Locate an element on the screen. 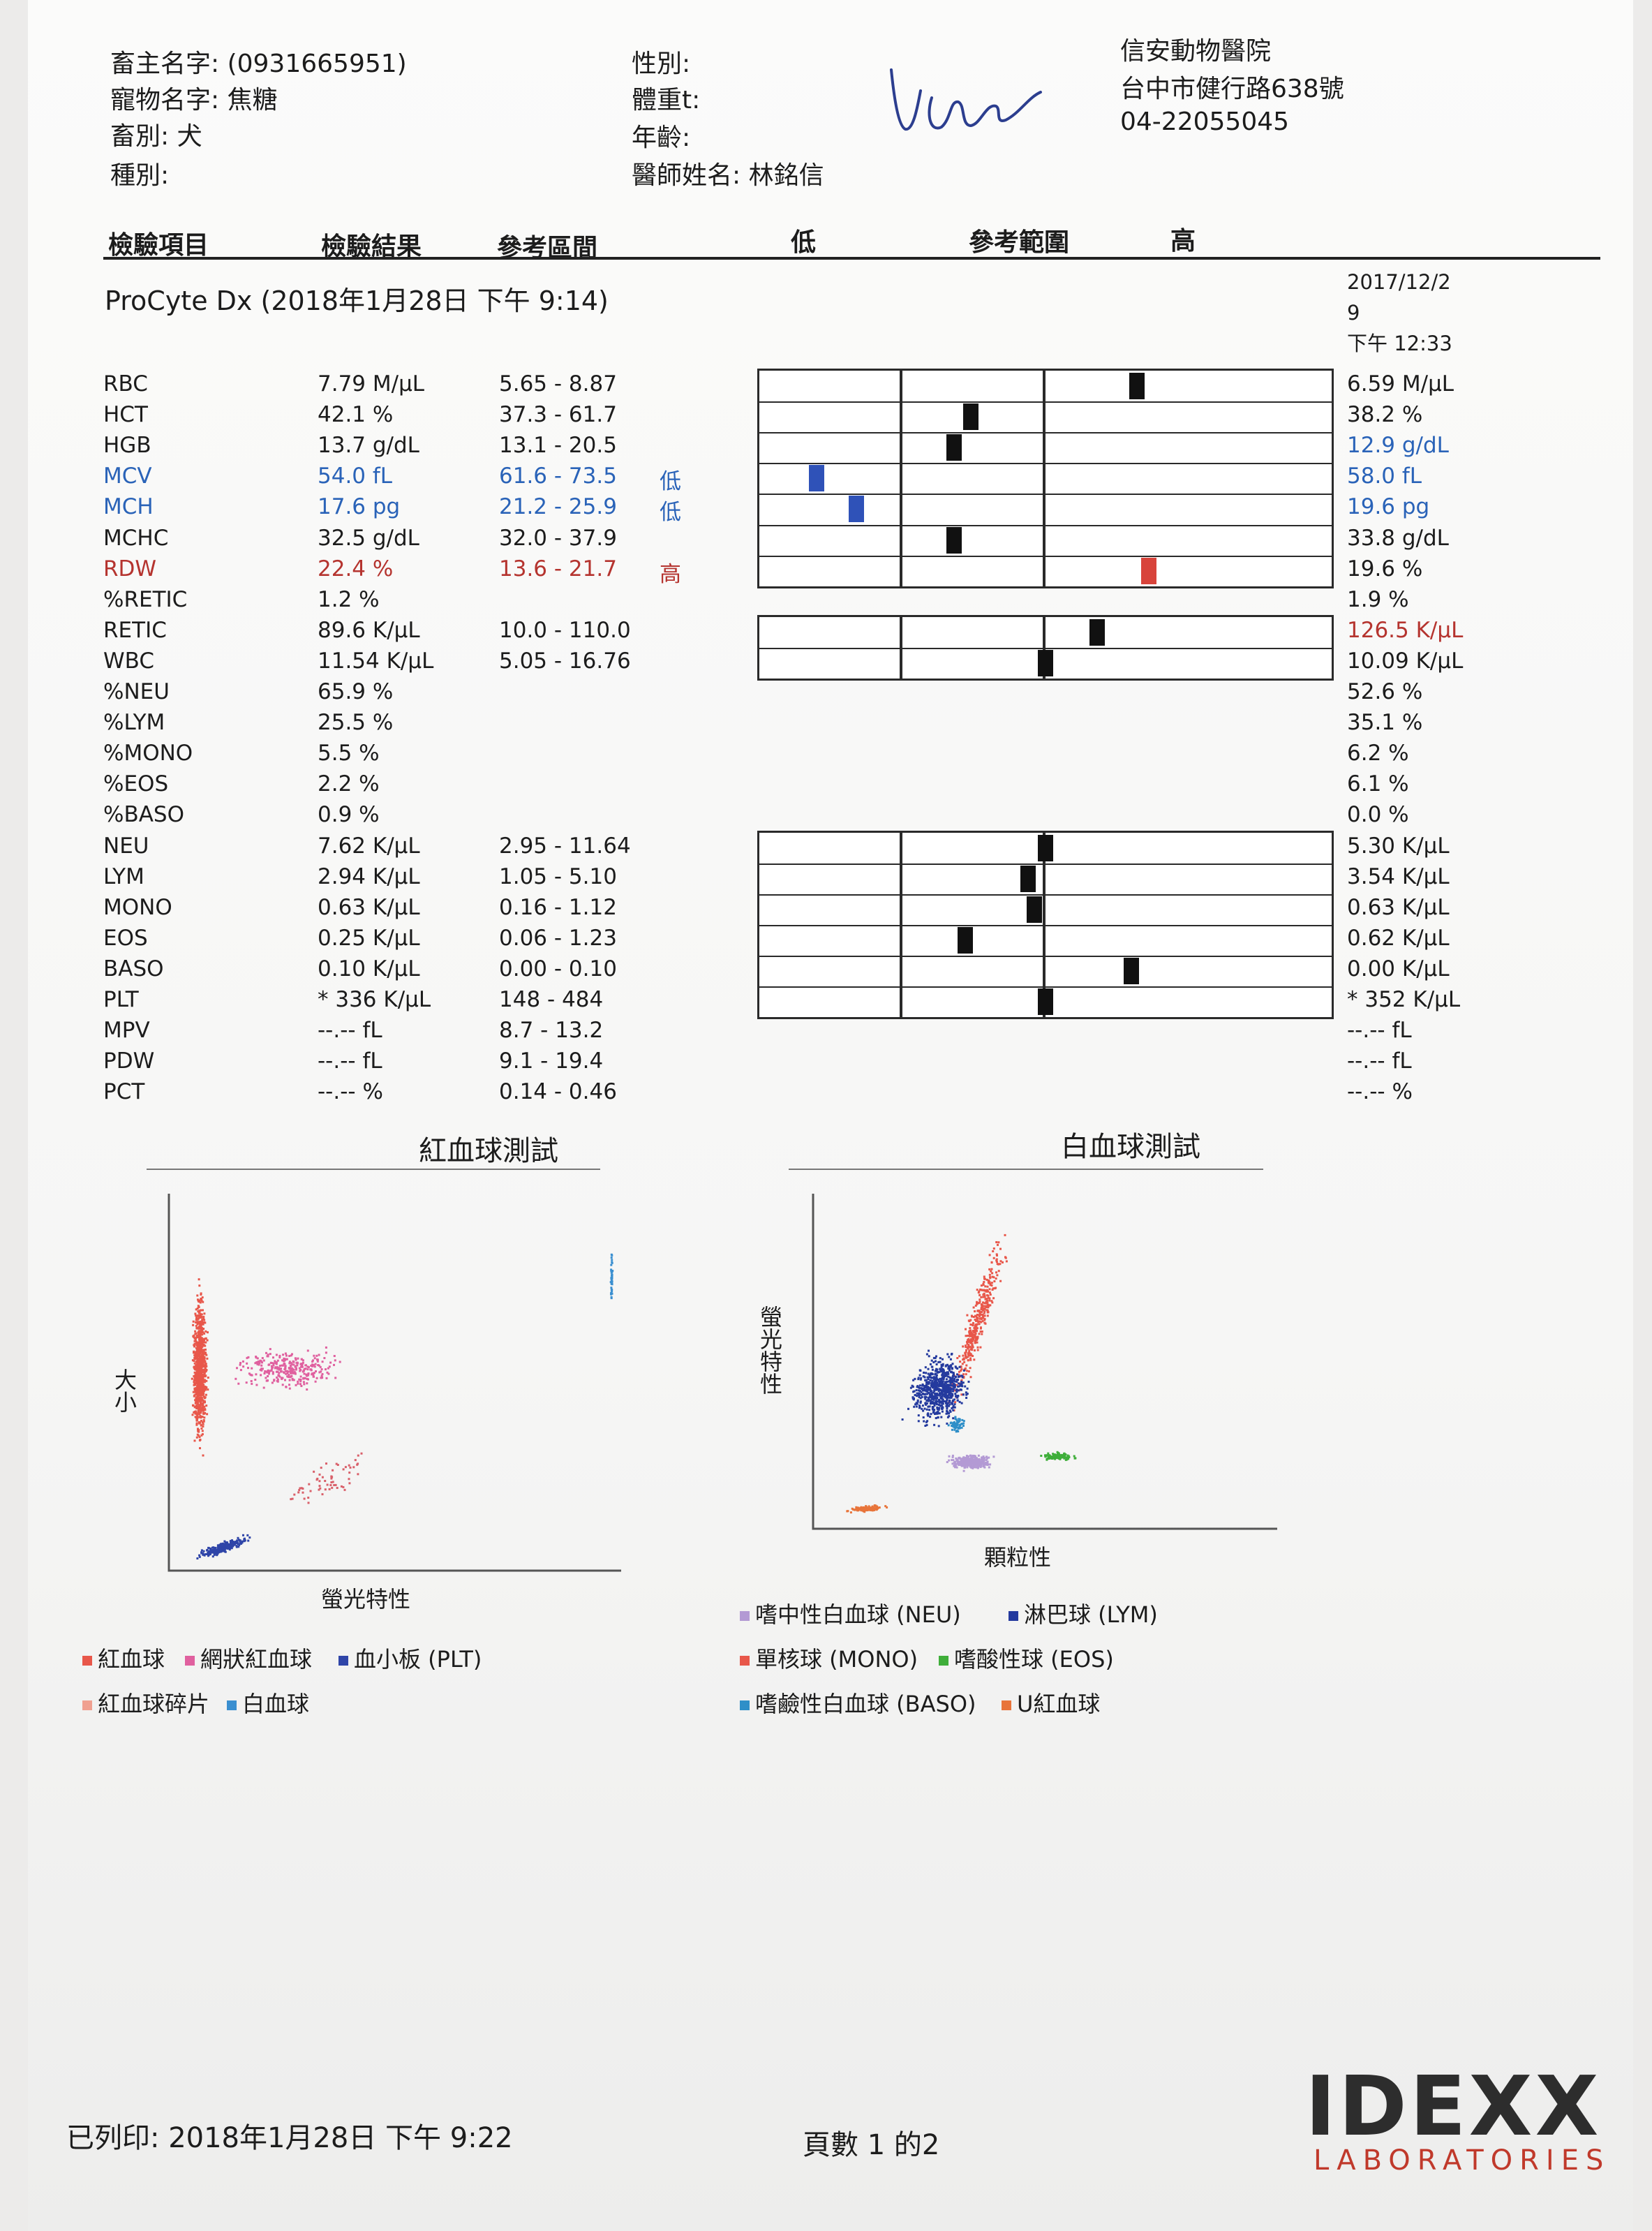  test-result: 0.10 K/µL is located at coordinates (369, 968).